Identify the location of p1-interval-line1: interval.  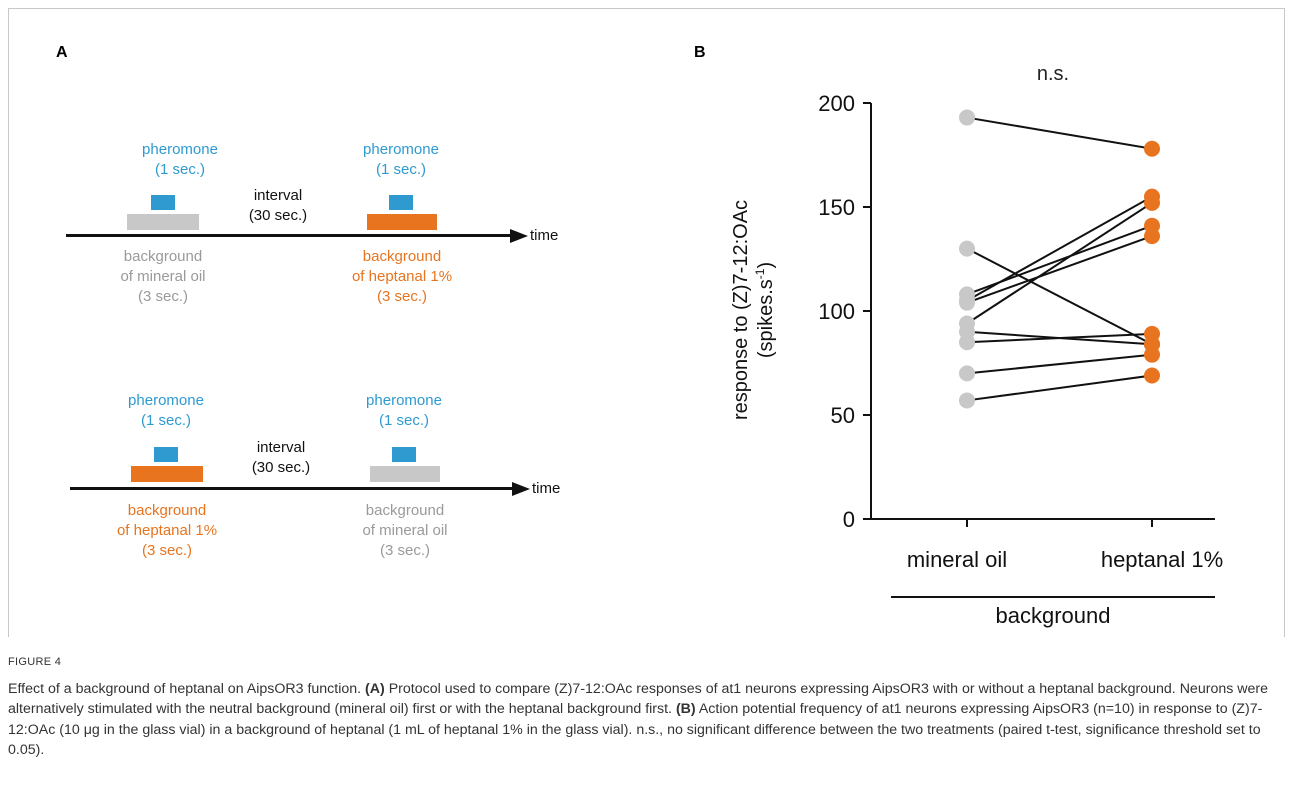
(278, 195).